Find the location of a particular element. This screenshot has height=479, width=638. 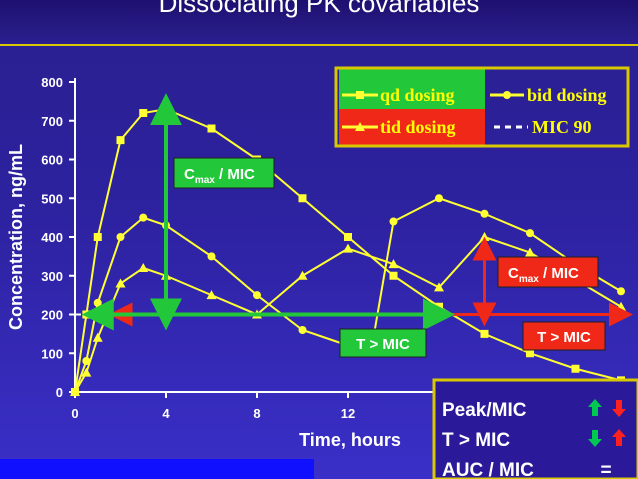

summary-box: Peak/MIC T > MIC AUC / MIC = is located at coordinates (535, 428).